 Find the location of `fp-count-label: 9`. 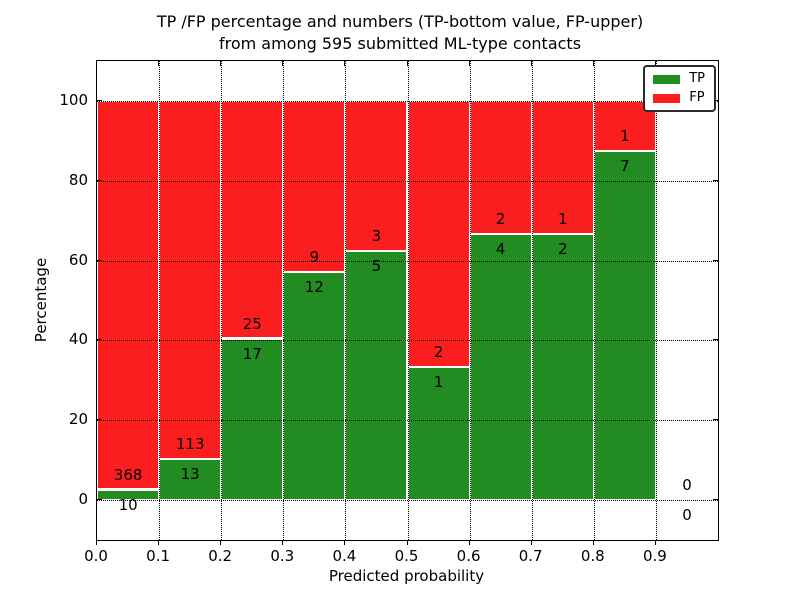

fp-count-label: 9 is located at coordinates (314, 257).